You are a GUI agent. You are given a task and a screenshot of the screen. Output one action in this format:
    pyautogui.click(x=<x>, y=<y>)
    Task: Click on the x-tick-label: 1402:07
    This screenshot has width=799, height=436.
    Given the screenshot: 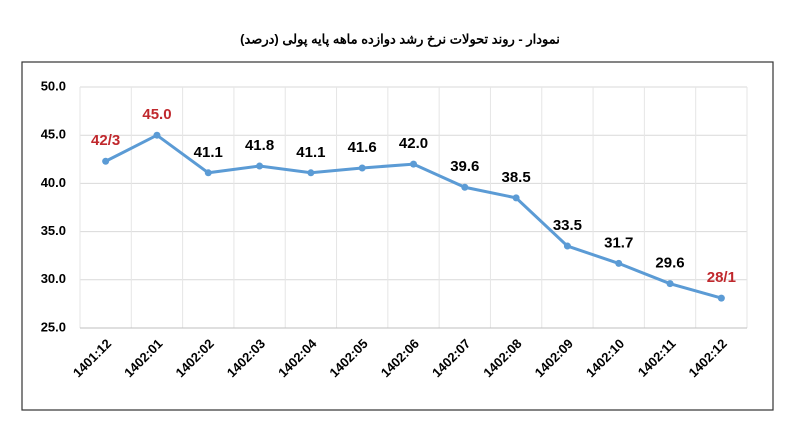 What is the action you would take?
    pyautogui.click(x=451, y=358)
    